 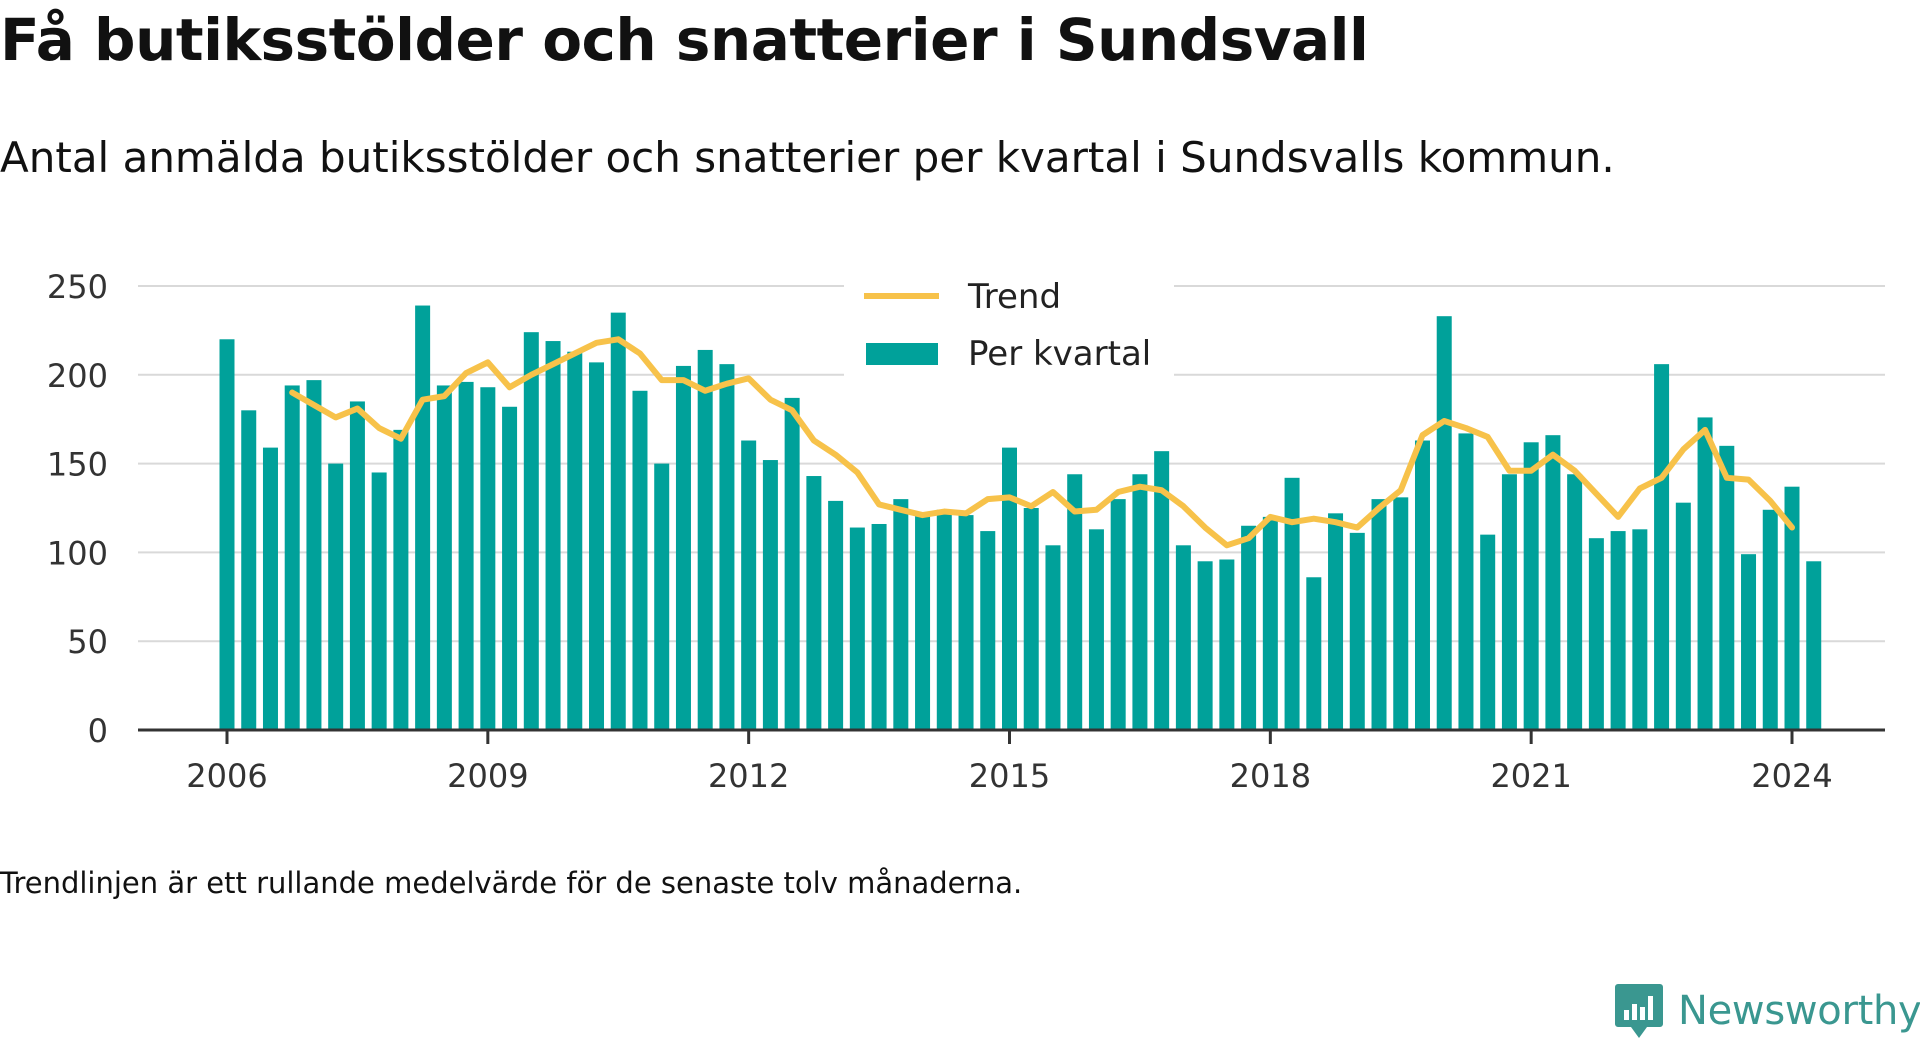 I want to click on legend: Trend Per kvartal, so click(x=1009, y=328).